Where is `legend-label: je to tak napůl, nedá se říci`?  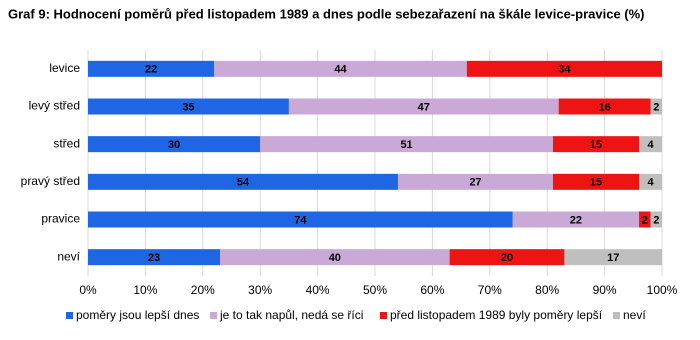 legend-label: je to tak napůl, nedá se říci is located at coordinates (291, 315).